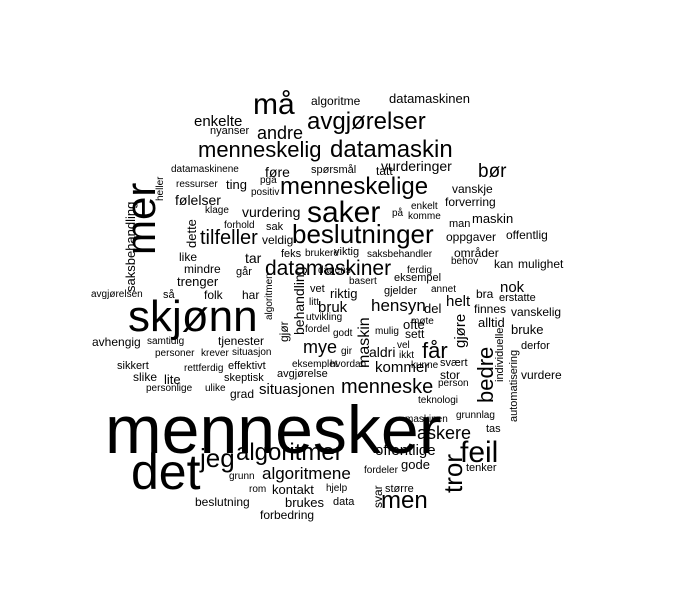  Describe the element at coordinates (299, 300) in the screenshot. I see `word: behandling` at that location.